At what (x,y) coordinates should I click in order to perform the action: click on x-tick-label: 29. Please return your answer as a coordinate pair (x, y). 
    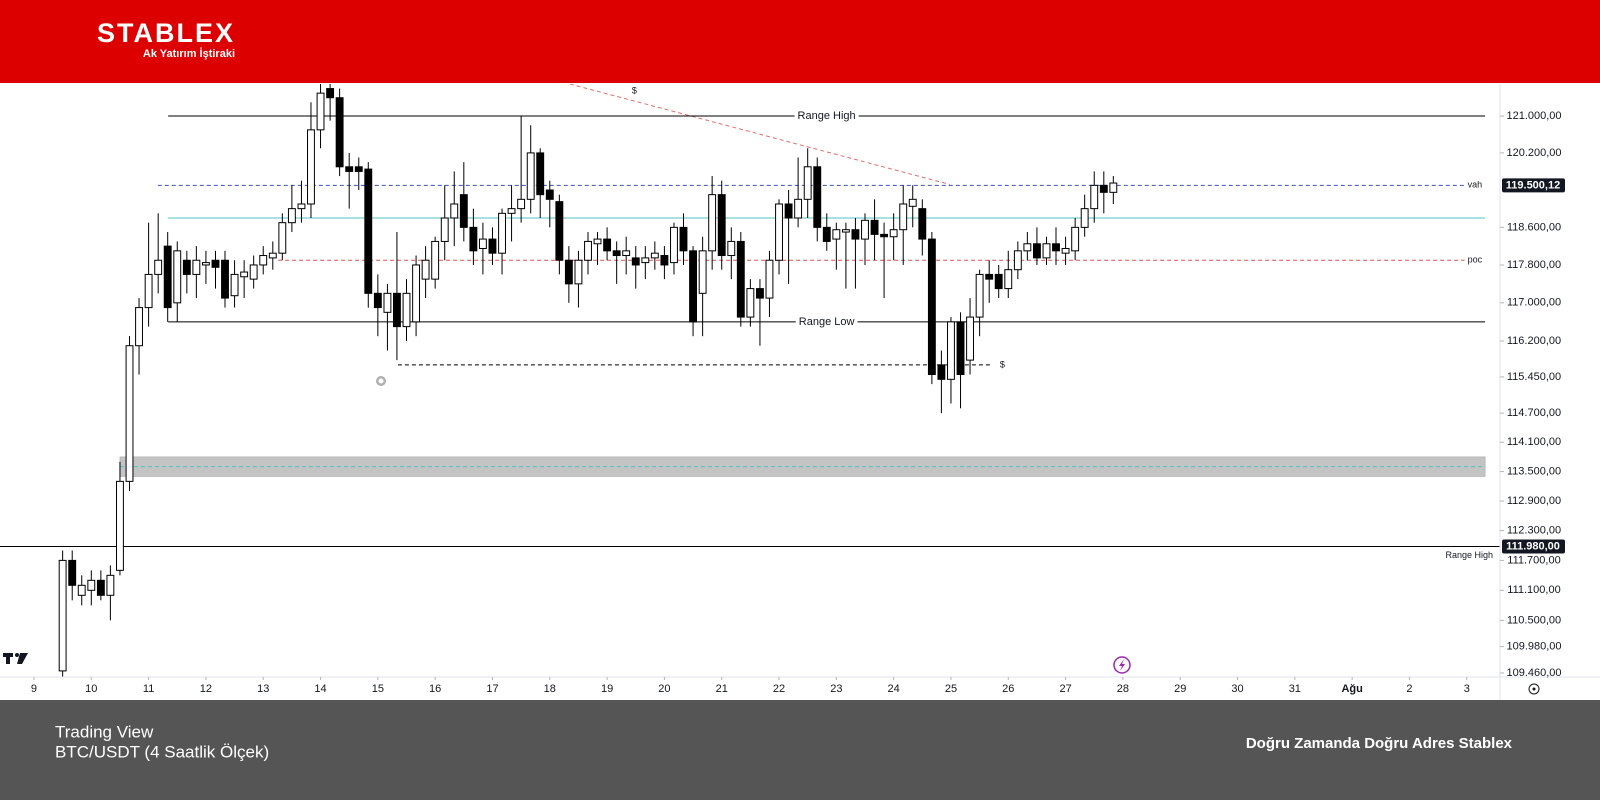
    Looking at the image, I should click on (1180, 689).